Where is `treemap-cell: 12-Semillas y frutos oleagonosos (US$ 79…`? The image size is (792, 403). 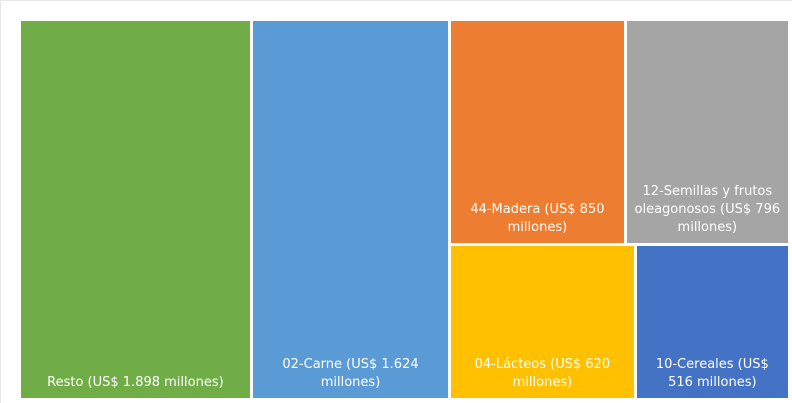
treemap-cell: 12-Semillas y frutos oleagonosos (US$ 79… is located at coordinates (707, 132).